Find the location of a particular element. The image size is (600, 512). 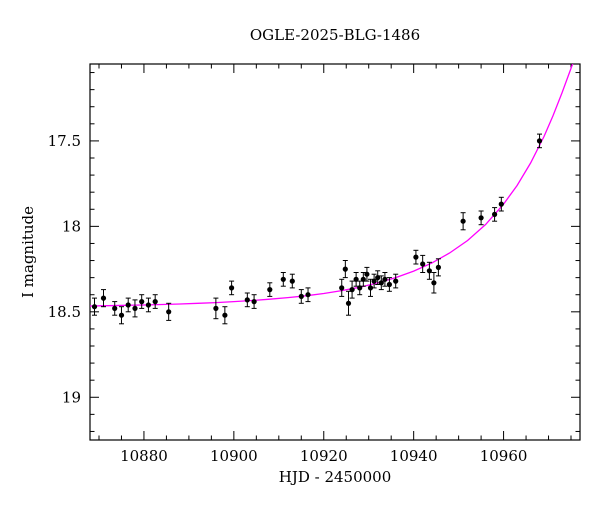

svg-text: 19 is located at coordinates (71, 397).